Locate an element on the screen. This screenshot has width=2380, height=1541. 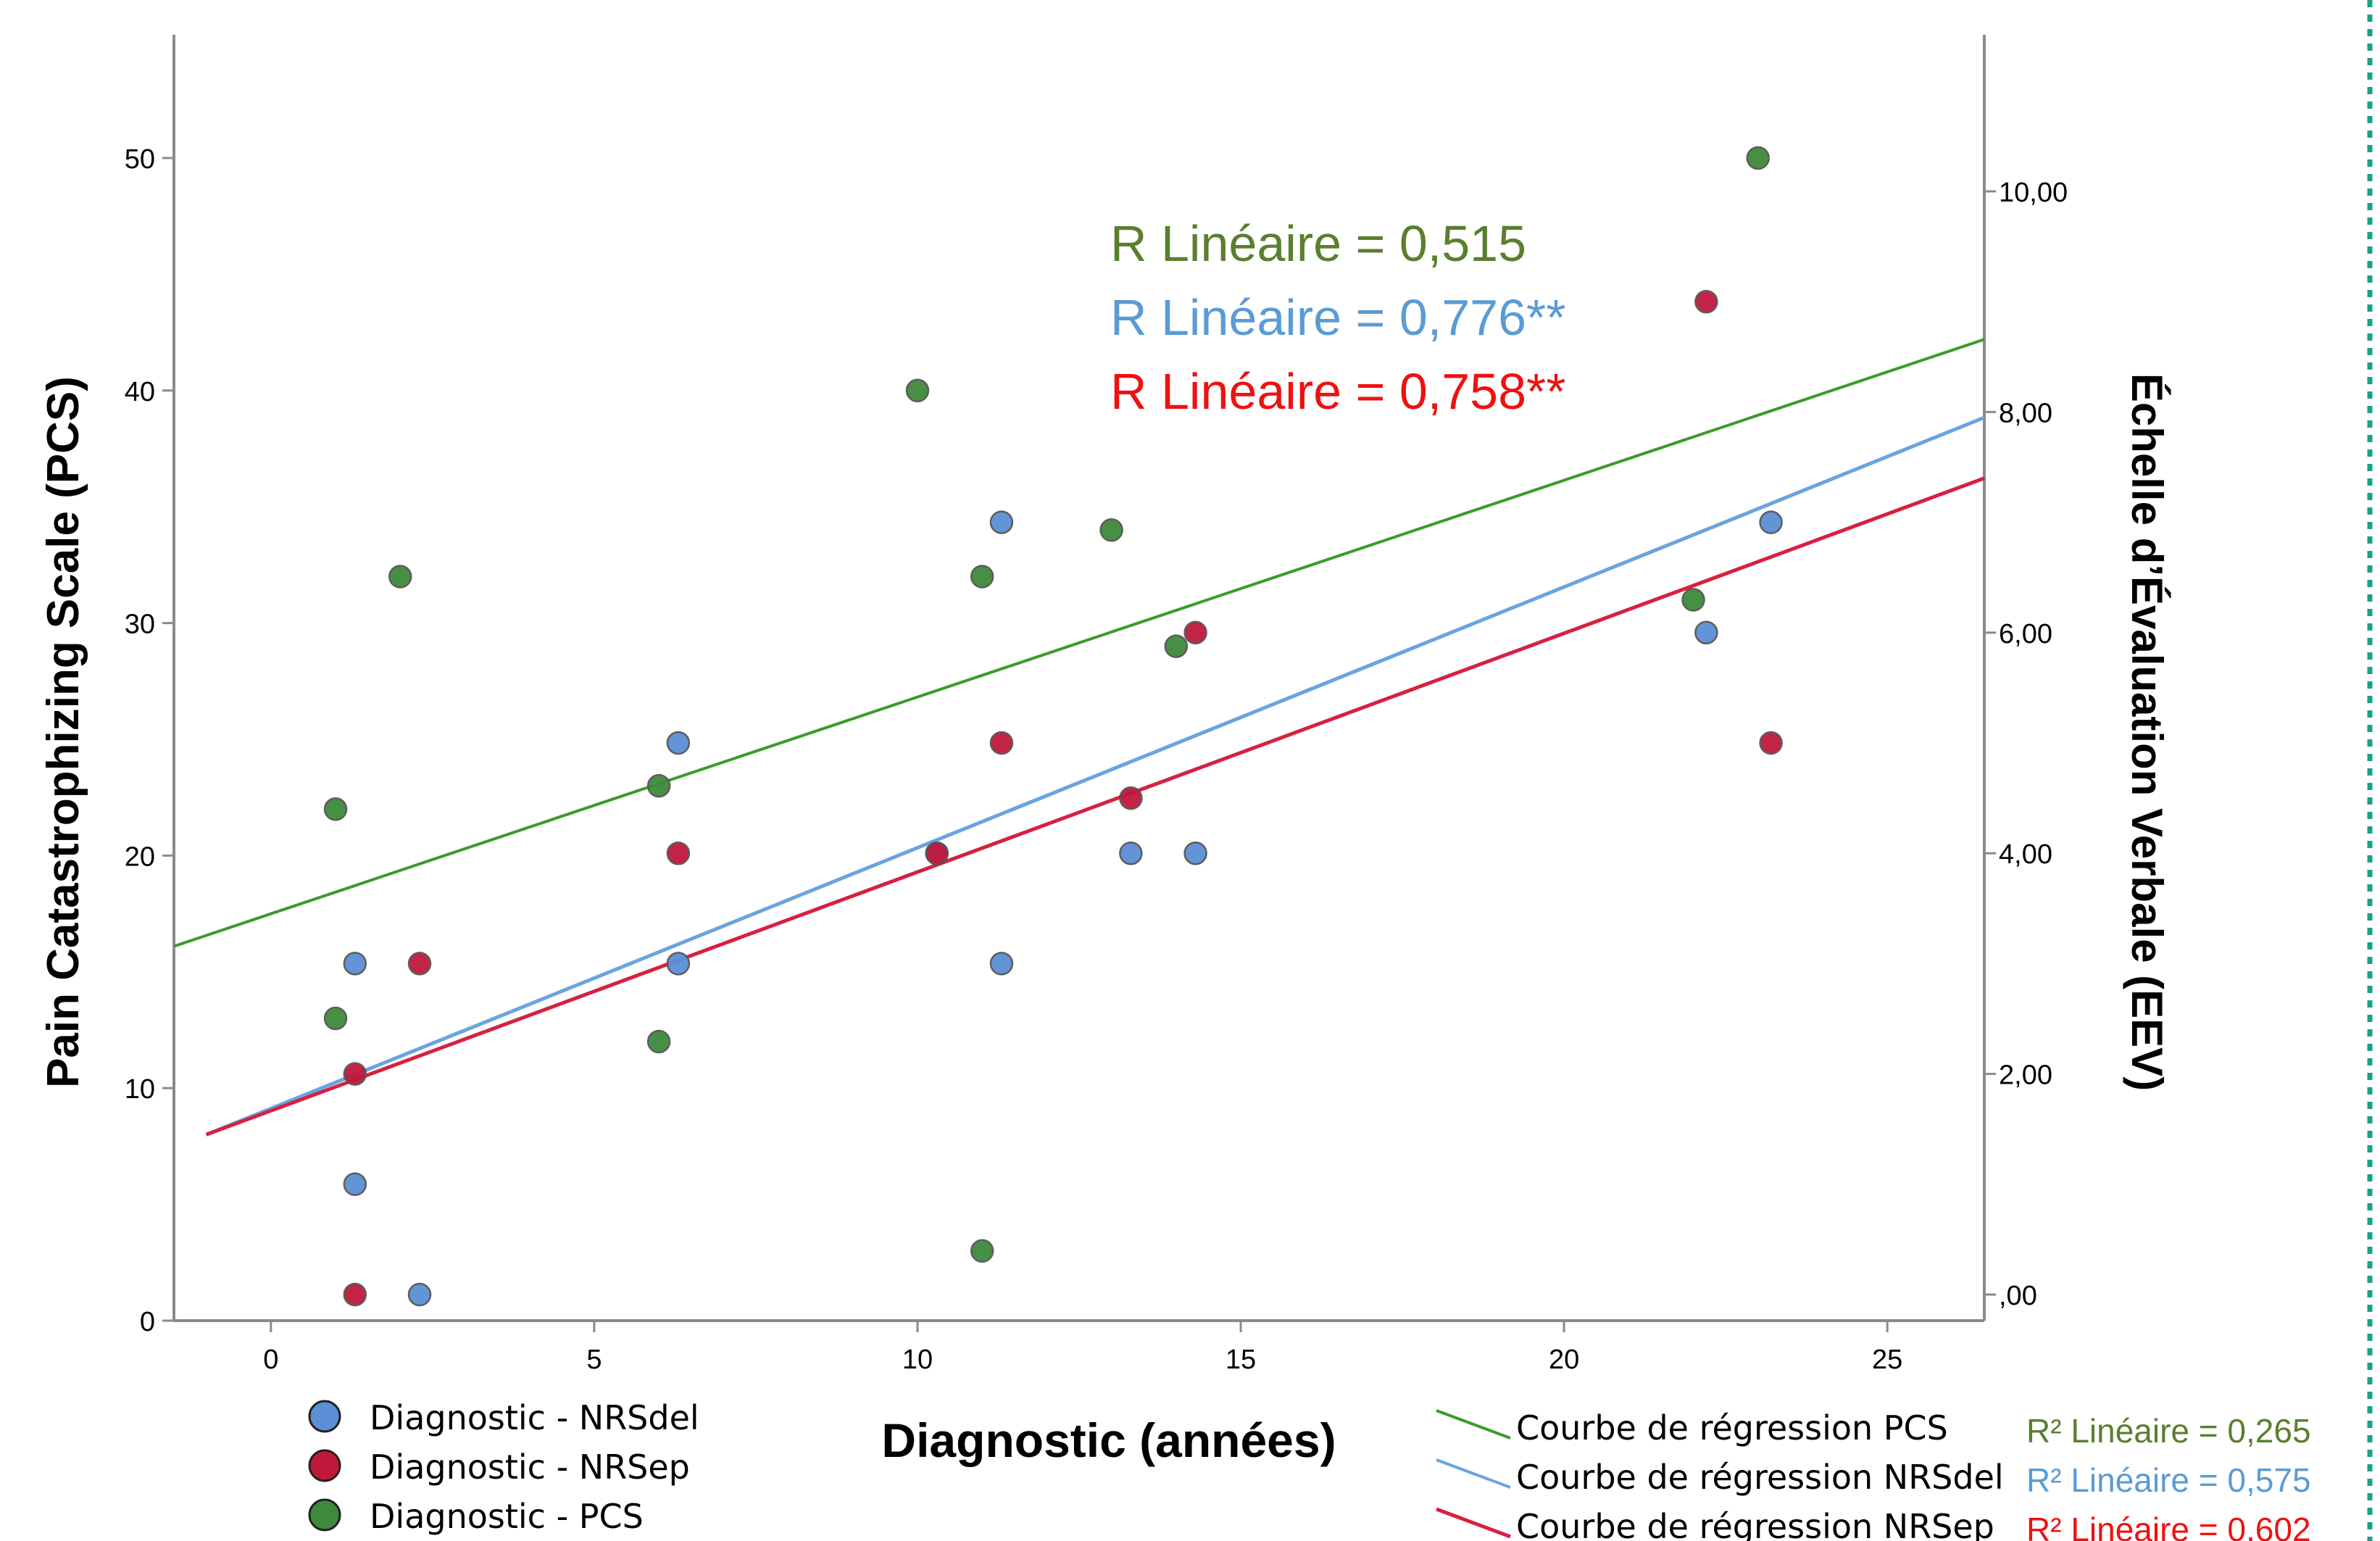
y-tick-label: 10 is located at coordinates (140, 1090).